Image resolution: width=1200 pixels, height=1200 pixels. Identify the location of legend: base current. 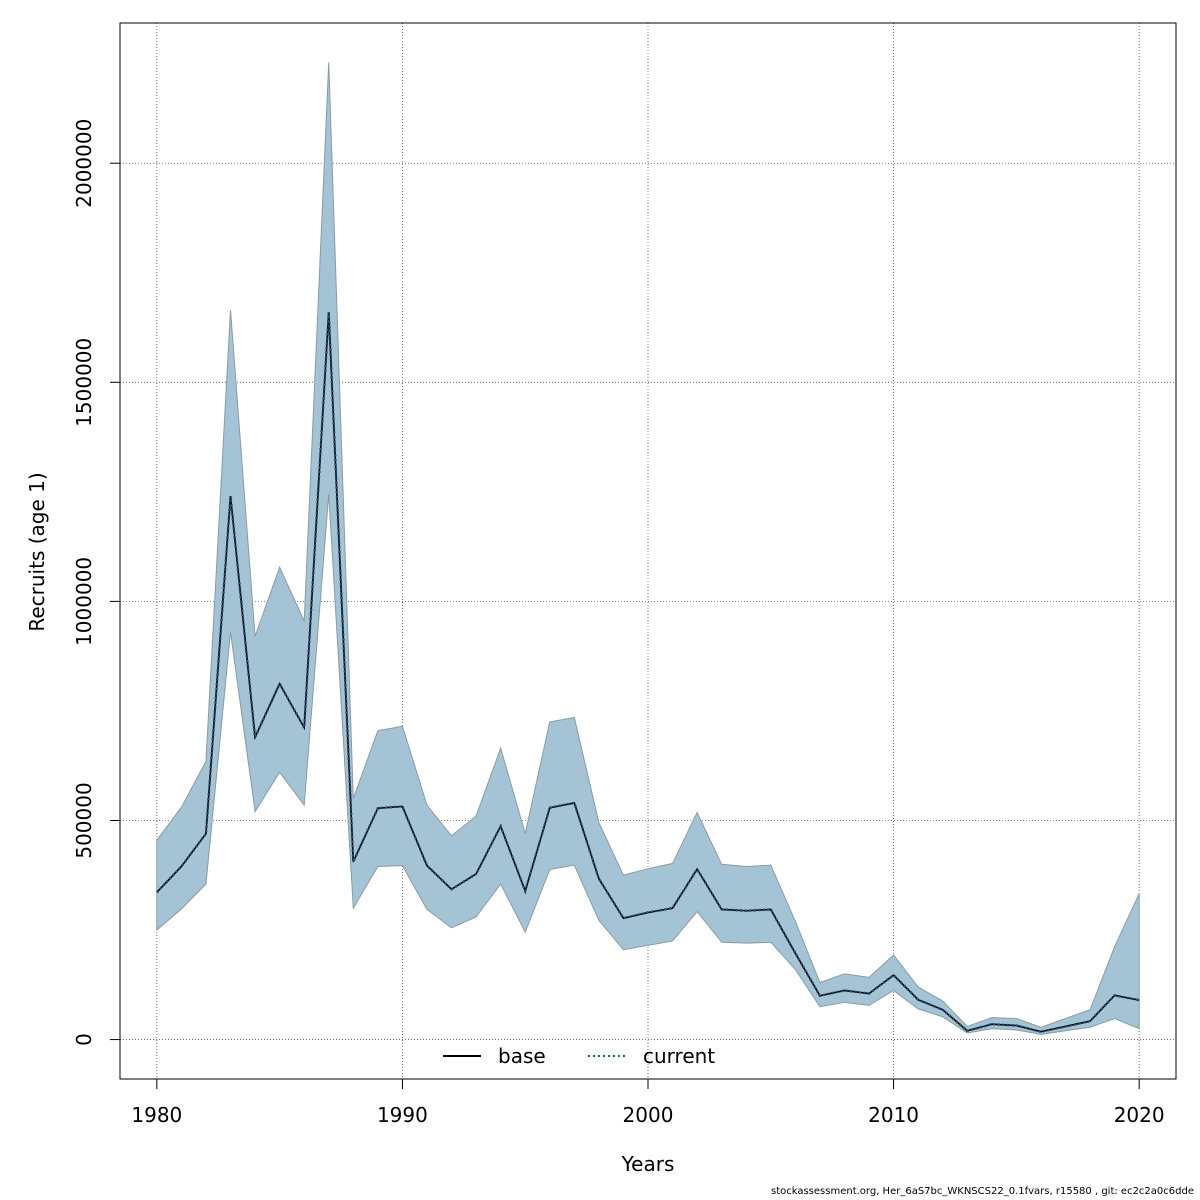
(579, 1056).